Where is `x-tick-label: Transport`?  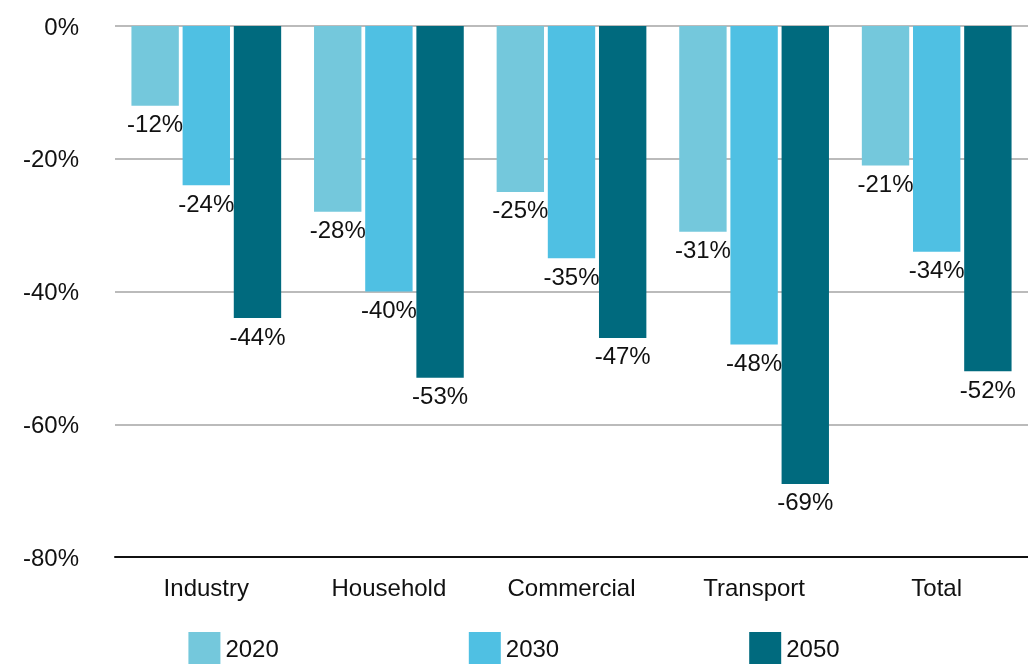 x-tick-label: Transport is located at coordinates (754, 587).